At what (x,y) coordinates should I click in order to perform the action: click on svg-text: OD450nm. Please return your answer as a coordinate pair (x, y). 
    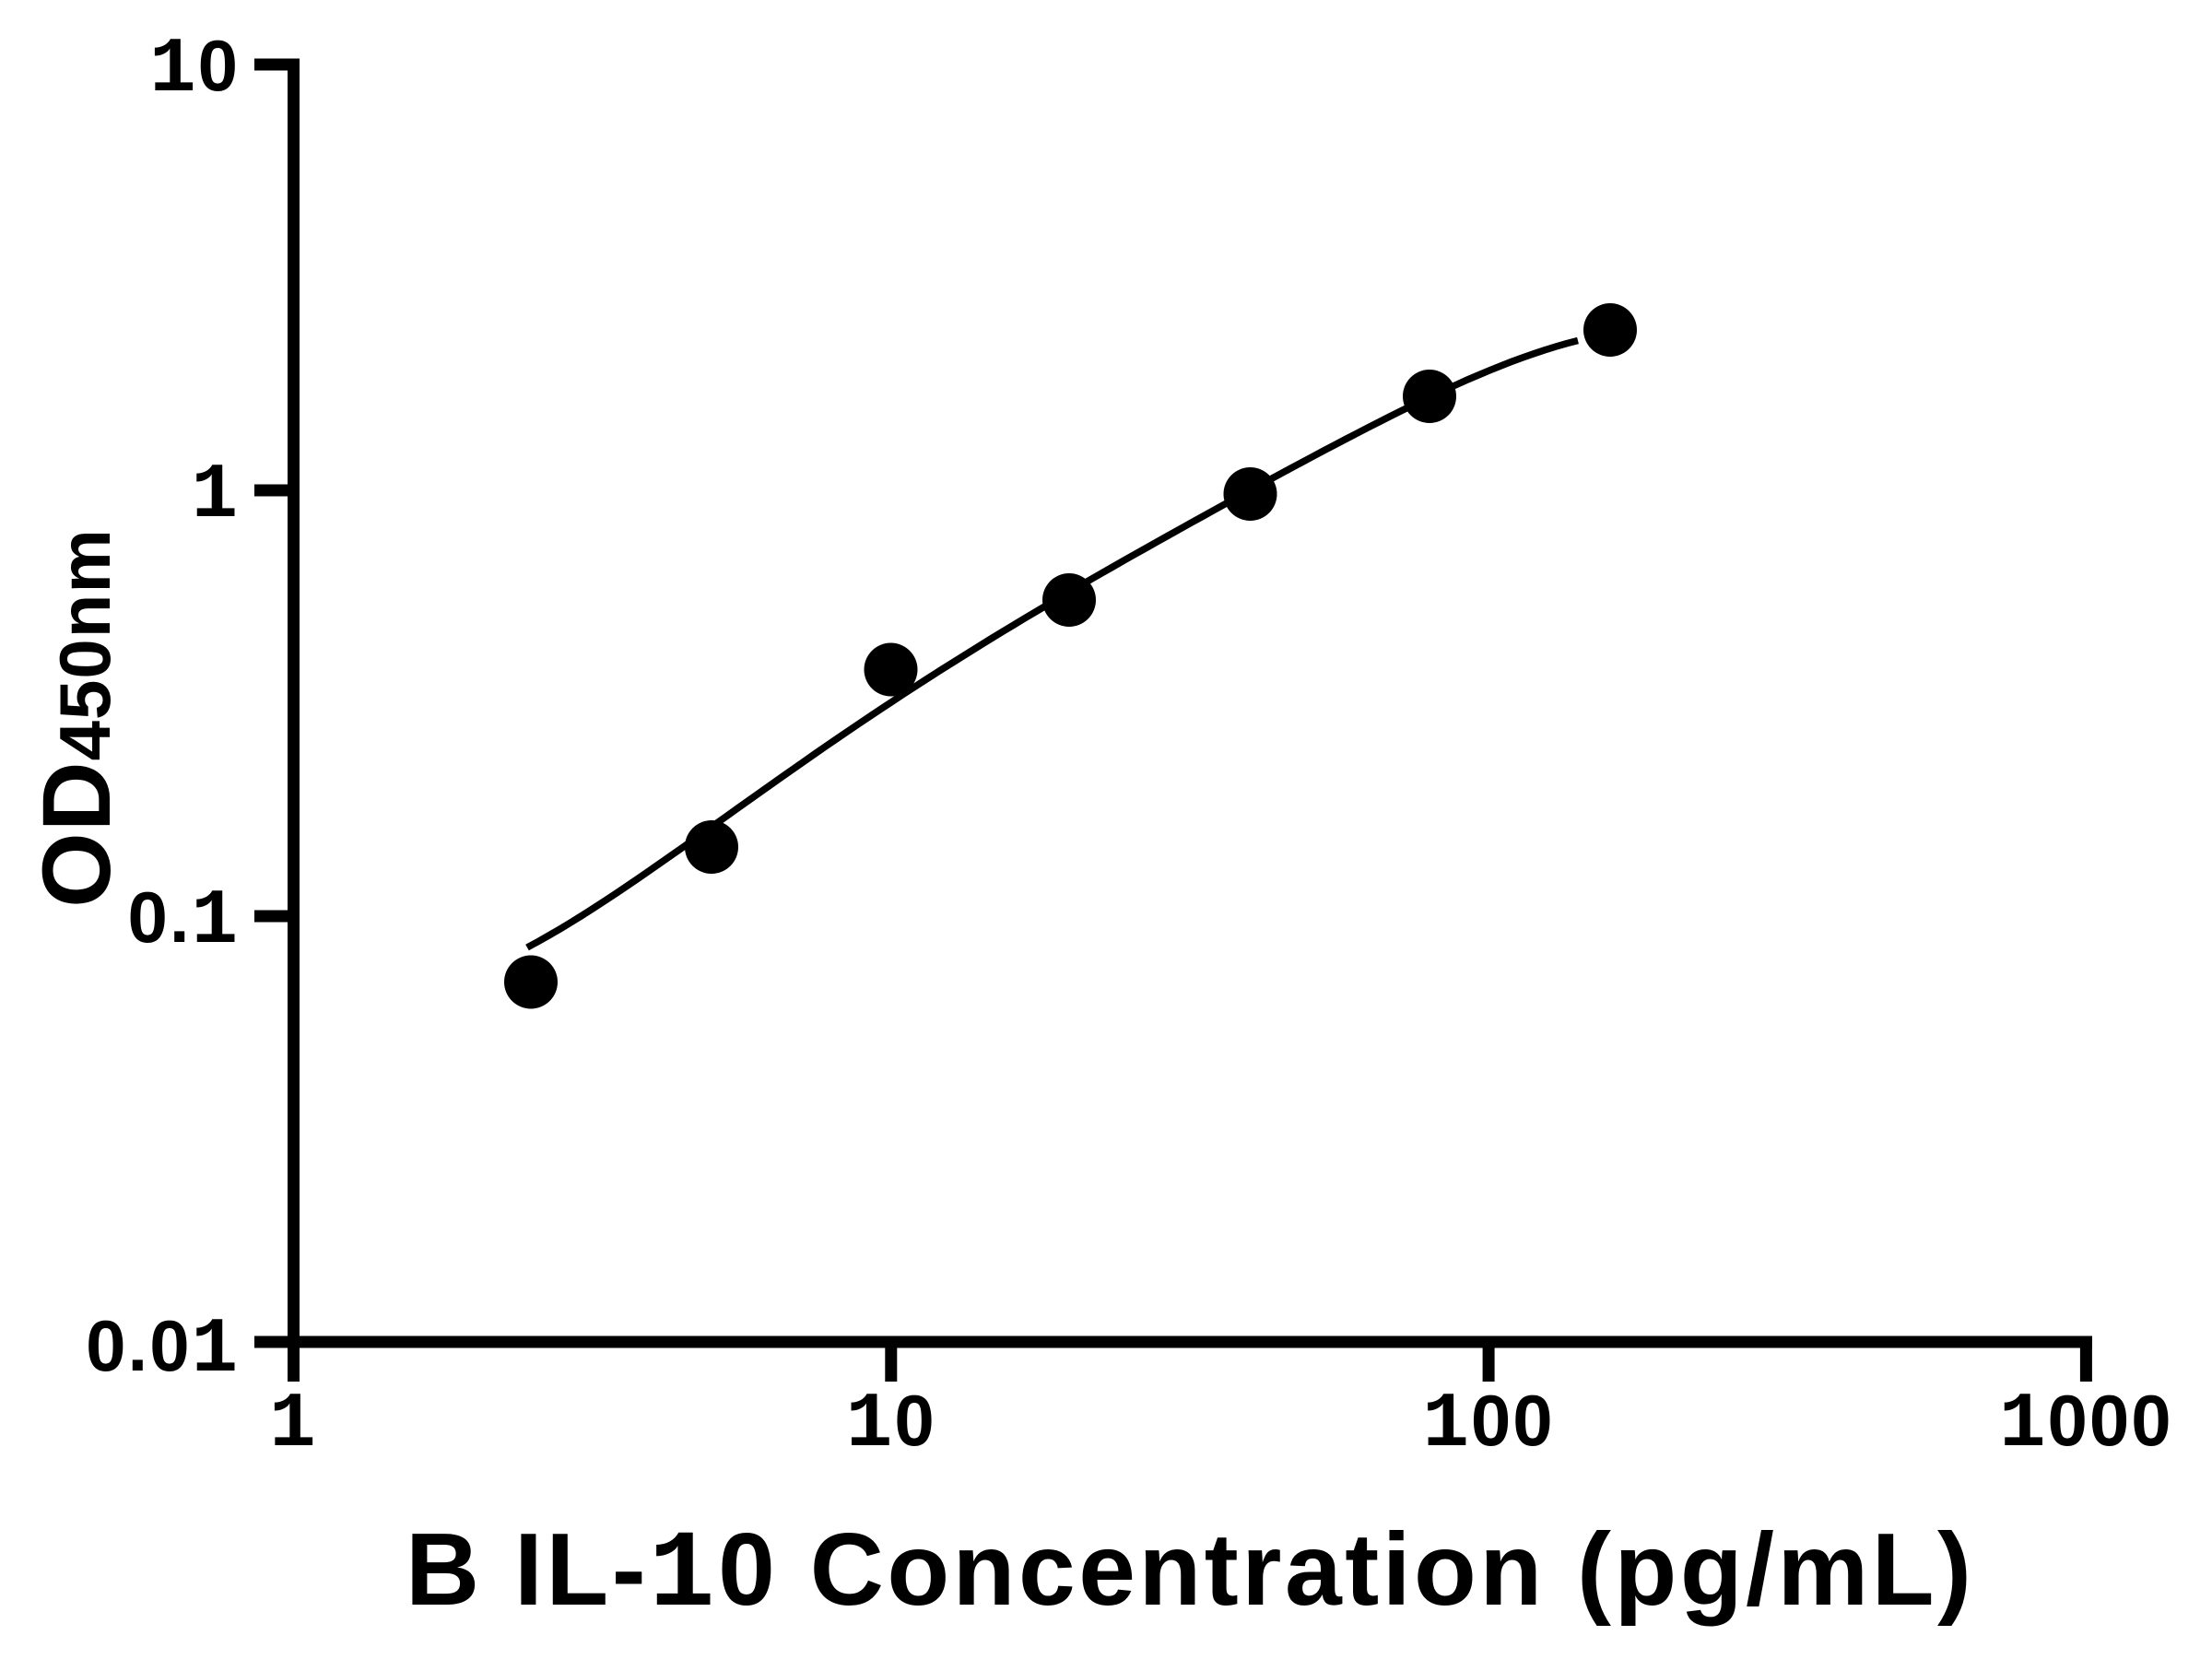
    Looking at the image, I should click on (77, 718).